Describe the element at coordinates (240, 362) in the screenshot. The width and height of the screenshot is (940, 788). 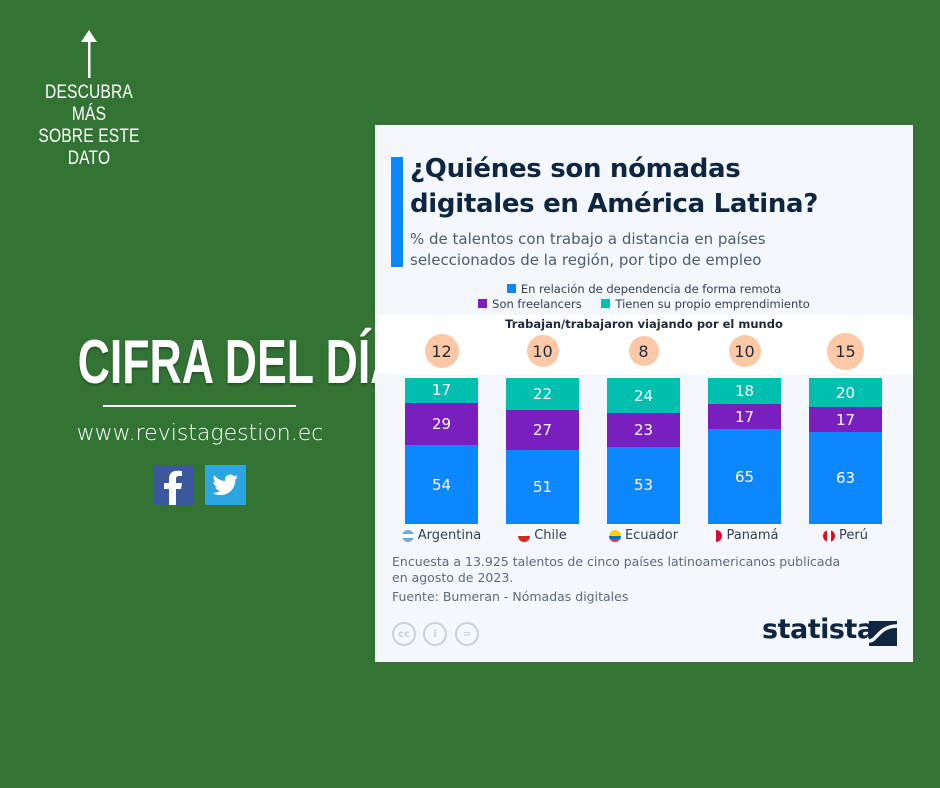
I see `headline: CIFRA DEL DÍA` at that location.